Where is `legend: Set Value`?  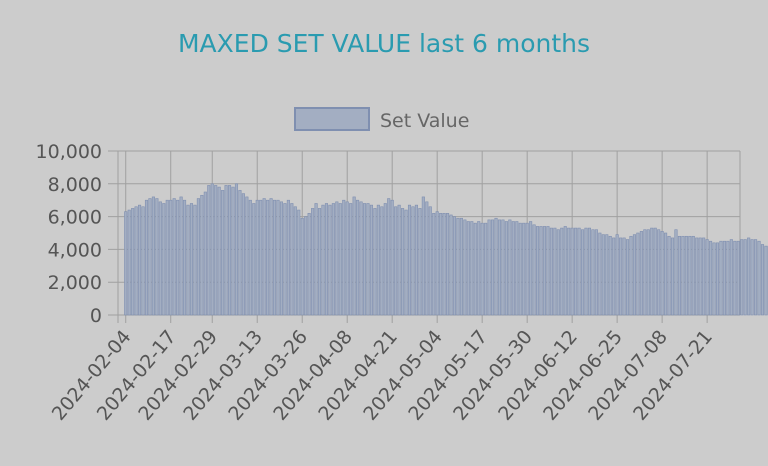
legend: Set Value is located at coordinates (381, 119).